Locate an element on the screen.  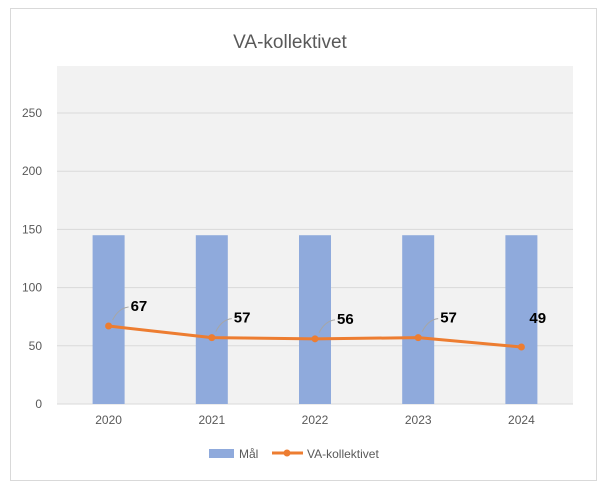
y-tick-label: 200 is located at coordinates (32, 171).